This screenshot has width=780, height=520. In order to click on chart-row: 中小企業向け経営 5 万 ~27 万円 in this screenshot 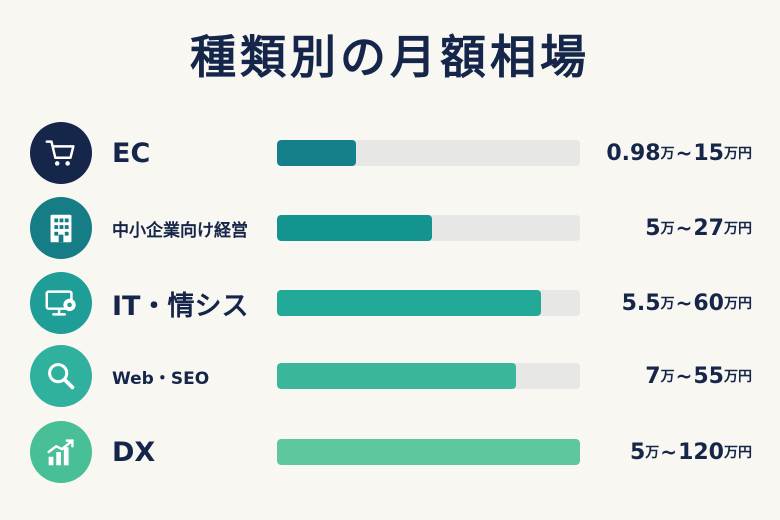, I will do `click(390, 228)`.